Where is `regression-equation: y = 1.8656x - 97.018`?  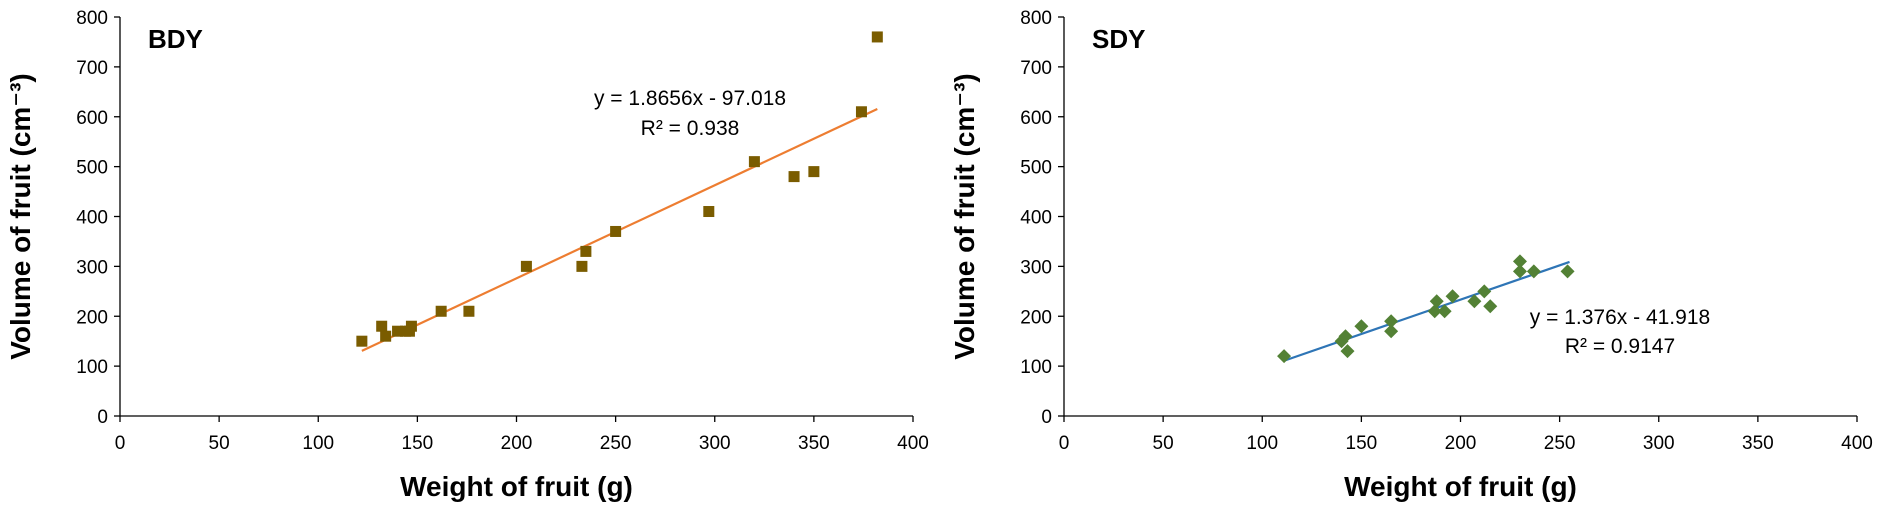
regression-equation: y = 1.8656x - 97.018 is located at coordinates (690, 98).